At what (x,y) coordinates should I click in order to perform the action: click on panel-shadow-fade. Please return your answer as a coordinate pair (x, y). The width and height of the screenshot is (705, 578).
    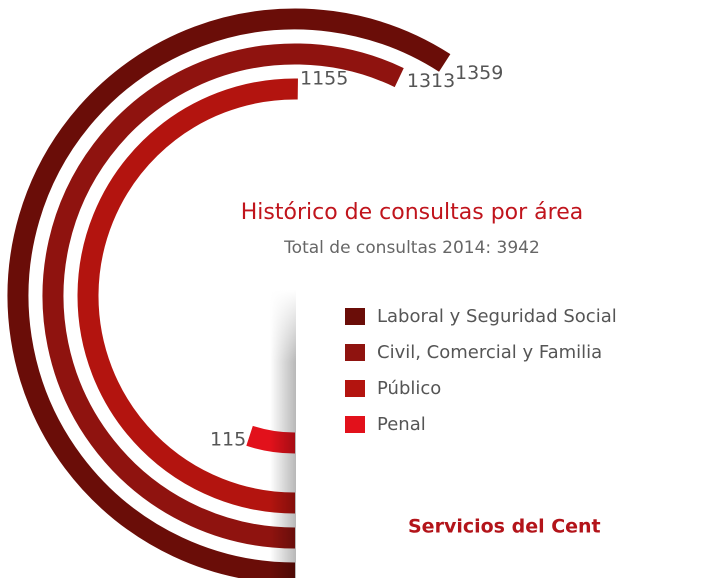
    Looking at the image, I should click on (283, 434).